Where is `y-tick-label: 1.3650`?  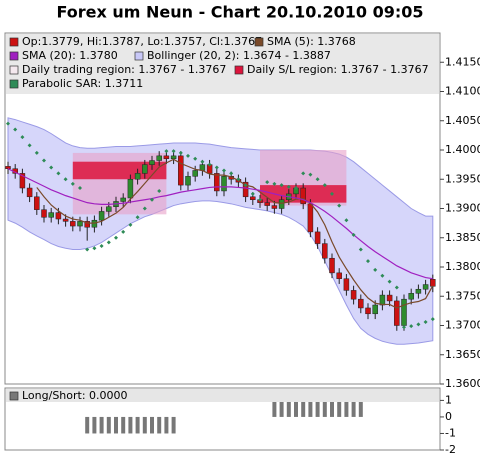 y-tick-label: 1.3650 is located at coordinates (462, 354).